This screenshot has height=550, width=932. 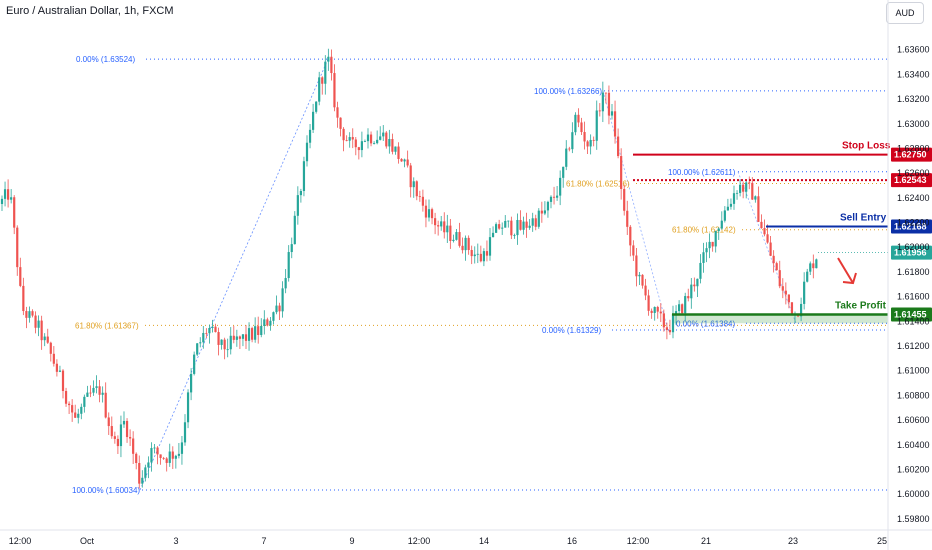 I want to click on x-tick-label: 23, so click(x=793, y=541).